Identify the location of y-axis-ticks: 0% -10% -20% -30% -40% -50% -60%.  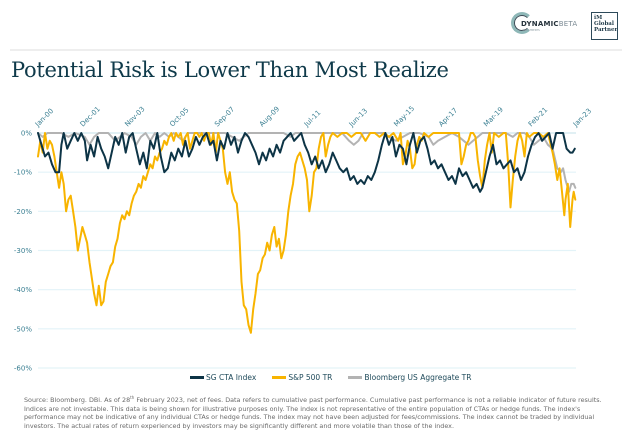
(23, 251).